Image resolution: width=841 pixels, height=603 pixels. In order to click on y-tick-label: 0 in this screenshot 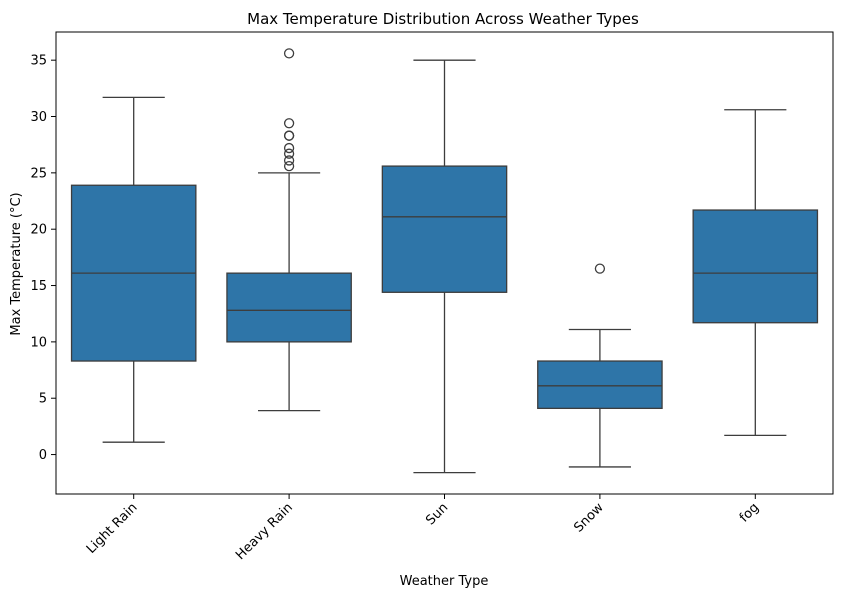, I will do `click(43, 455)`.